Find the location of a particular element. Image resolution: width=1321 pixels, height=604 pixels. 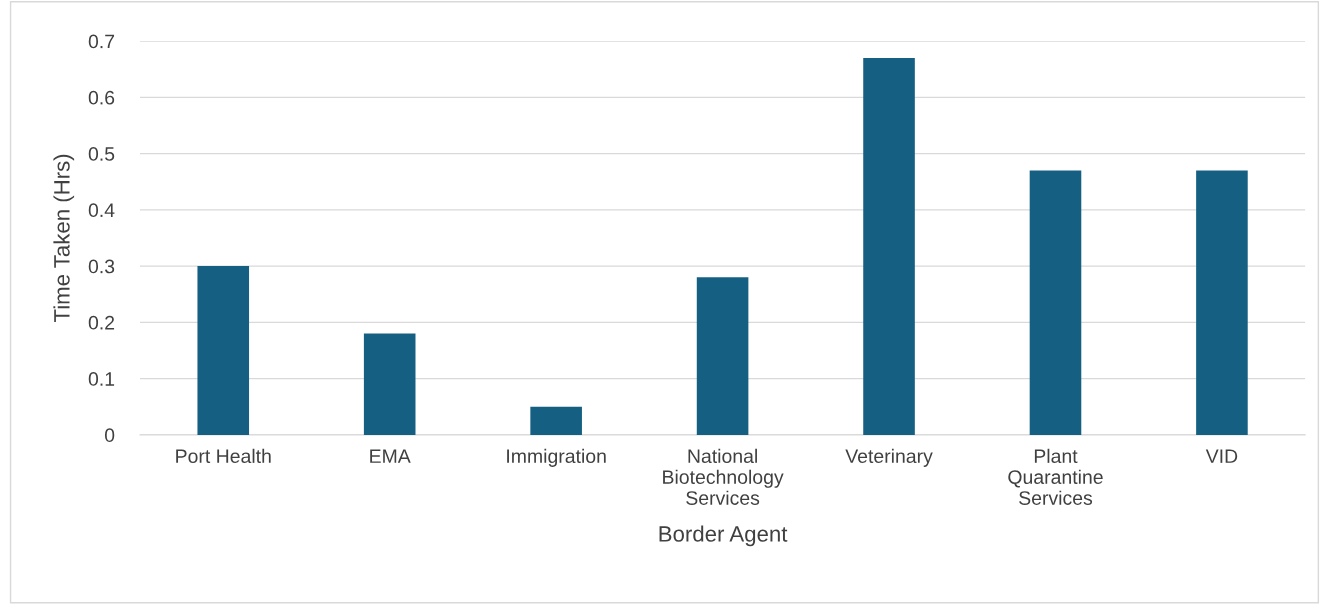

y-tick-label: 0.1 is located at coordinates (101, 379).